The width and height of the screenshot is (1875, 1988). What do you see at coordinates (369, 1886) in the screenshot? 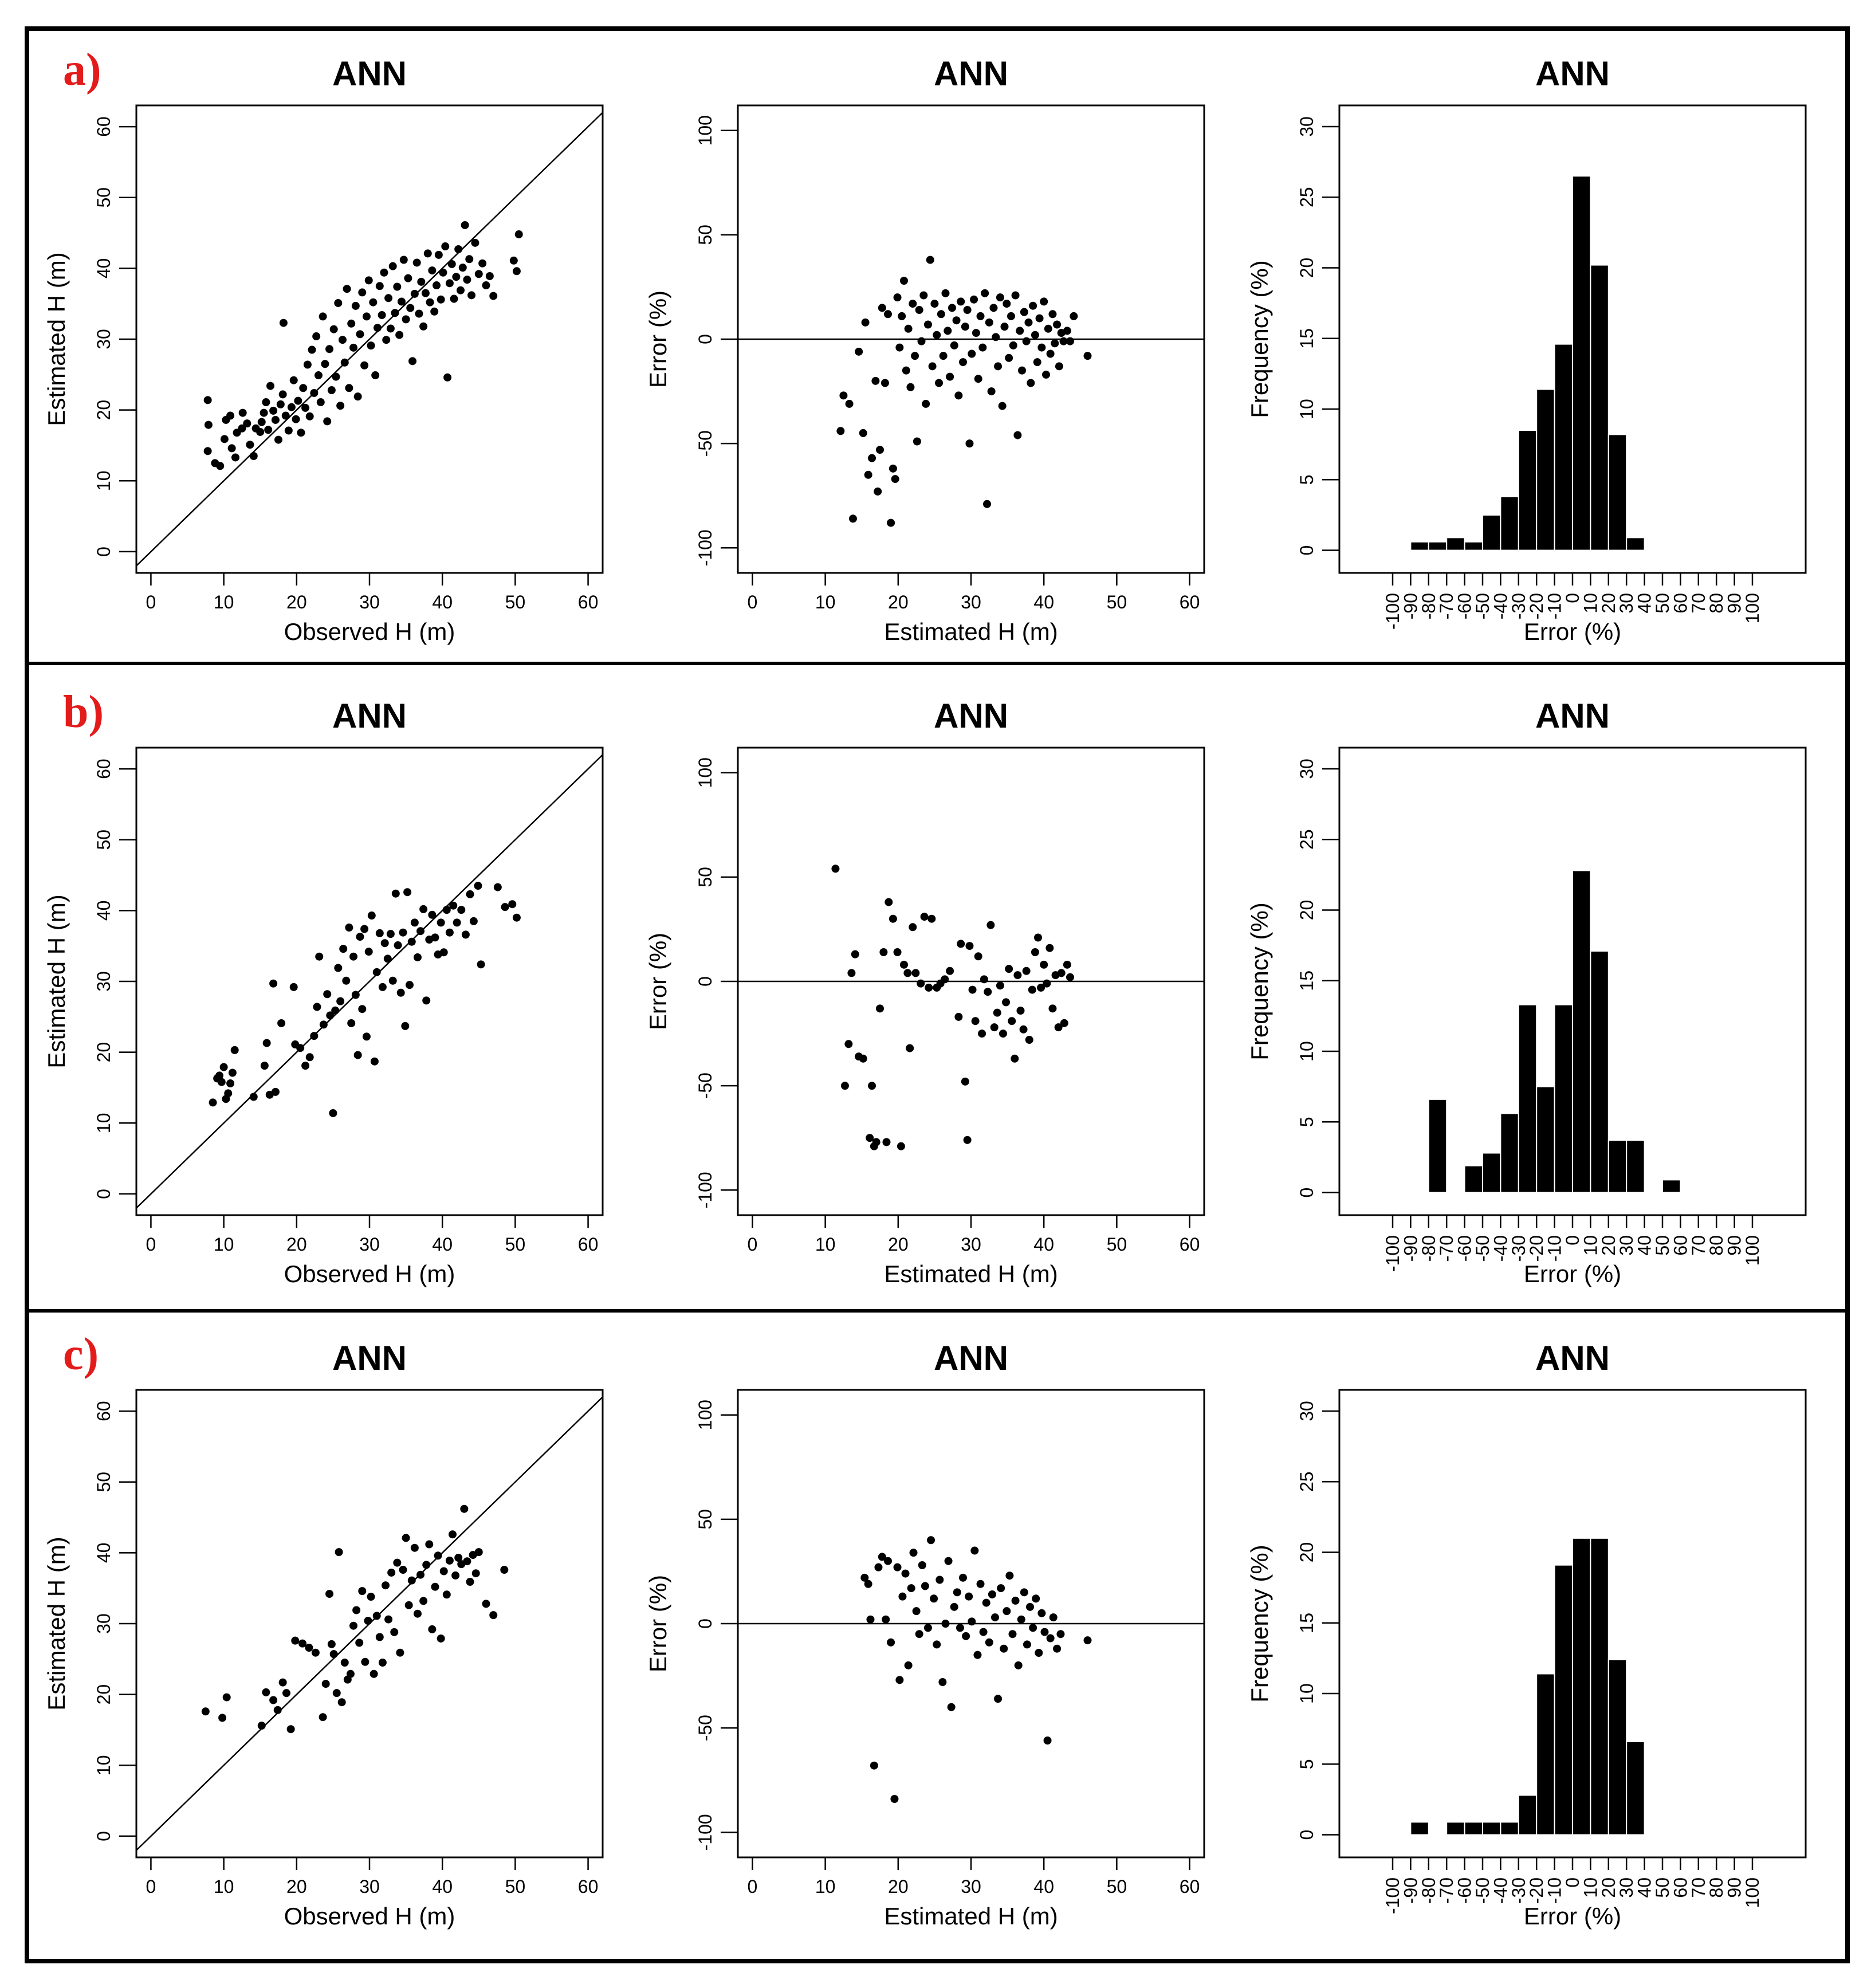
I see `x-tick-label: 30` at bounding box center [369, 1886].